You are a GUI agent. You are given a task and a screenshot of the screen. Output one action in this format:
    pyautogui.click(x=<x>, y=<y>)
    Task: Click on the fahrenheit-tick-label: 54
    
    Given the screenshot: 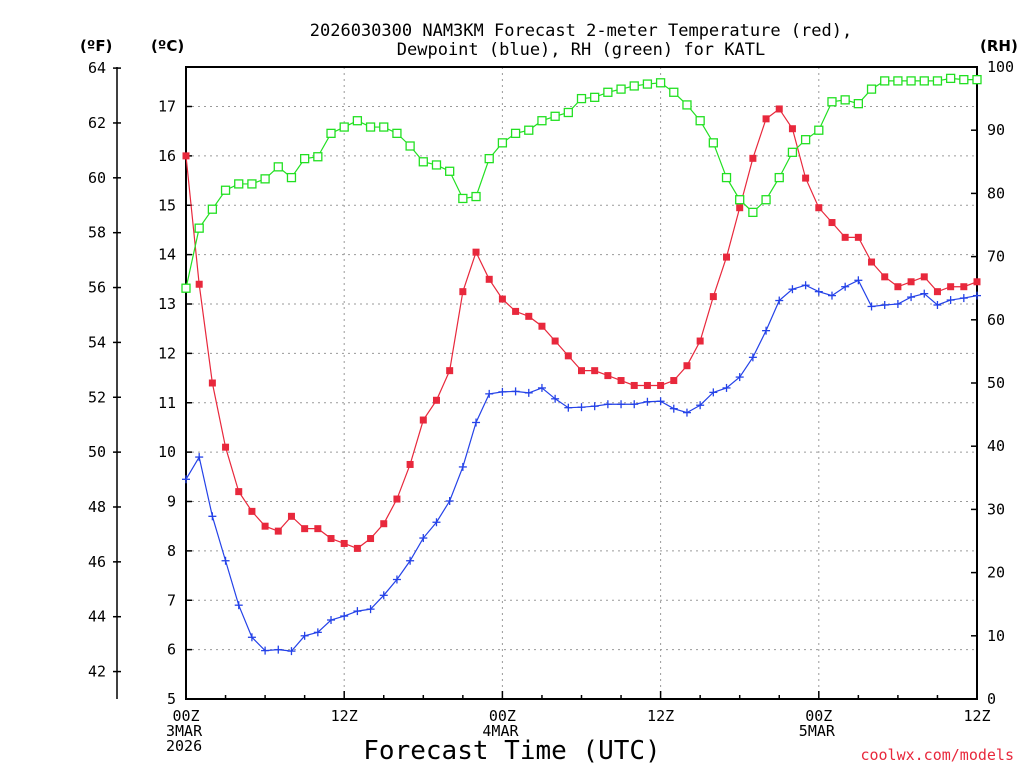 What is the action you would take?
    pyautogui.click(x=97, y=342)
    